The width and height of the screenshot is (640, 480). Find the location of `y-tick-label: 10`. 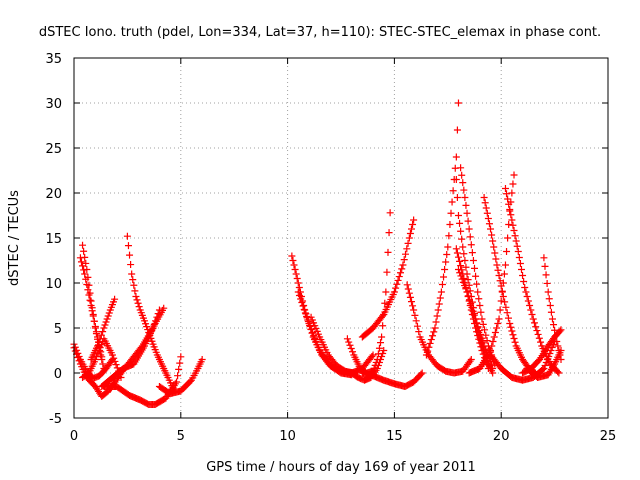

y-tick-label: 10 is located at coordinates (53, 284).